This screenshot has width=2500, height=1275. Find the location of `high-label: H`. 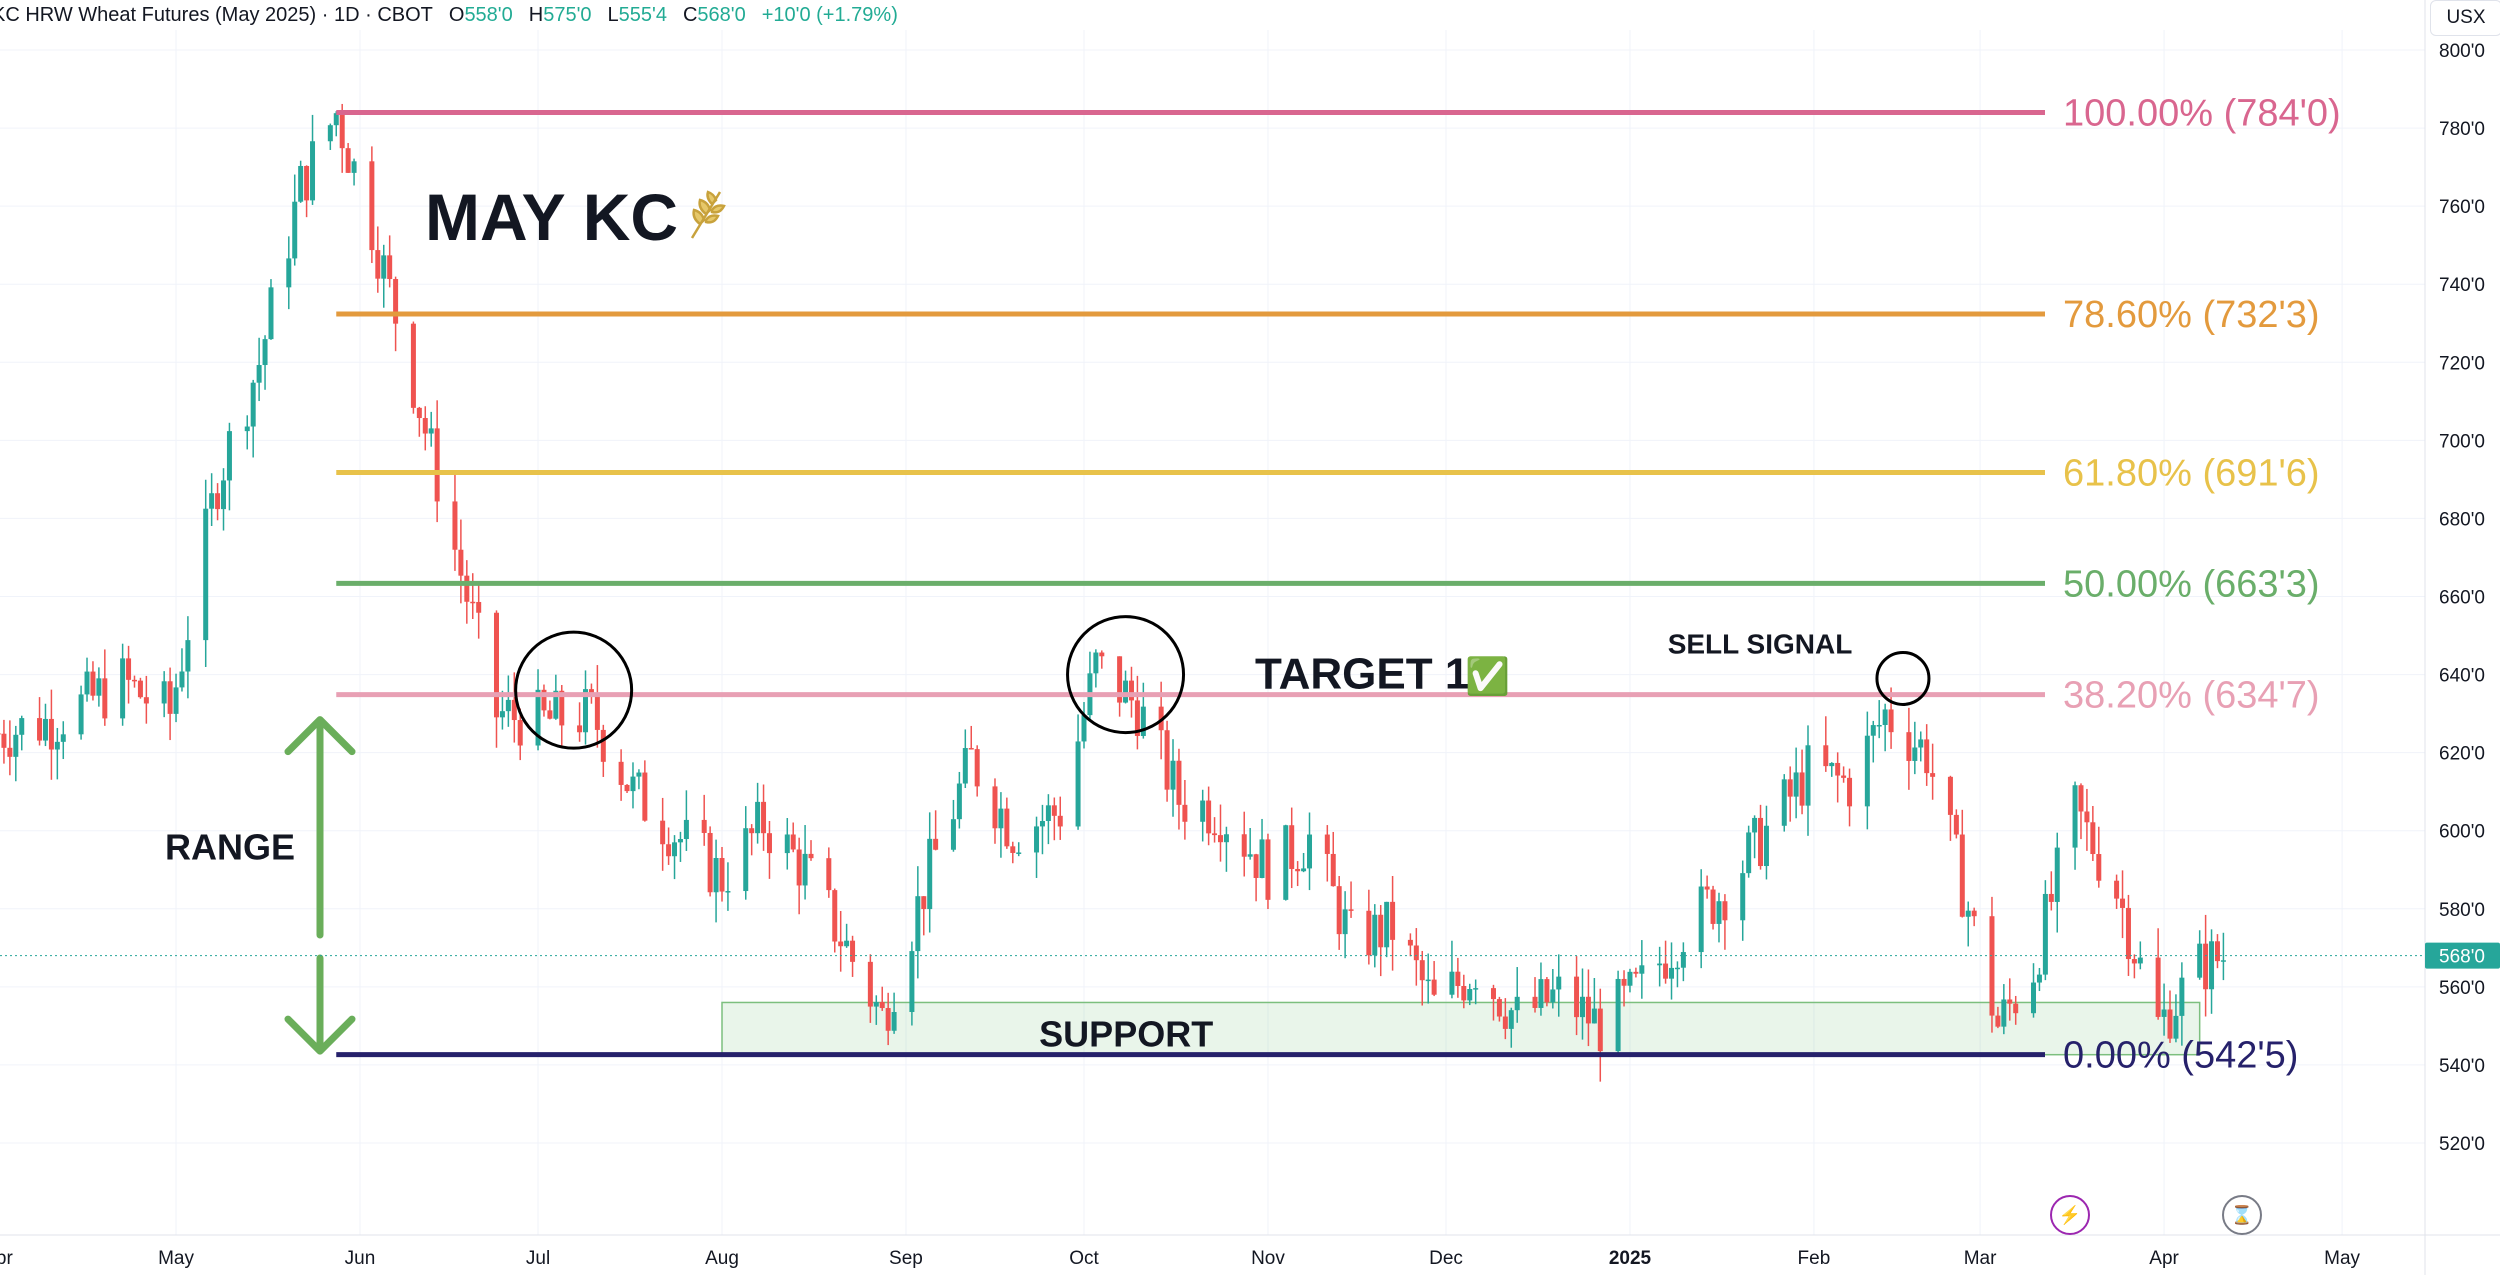

high-label: H is located at coordinates (536, 15).